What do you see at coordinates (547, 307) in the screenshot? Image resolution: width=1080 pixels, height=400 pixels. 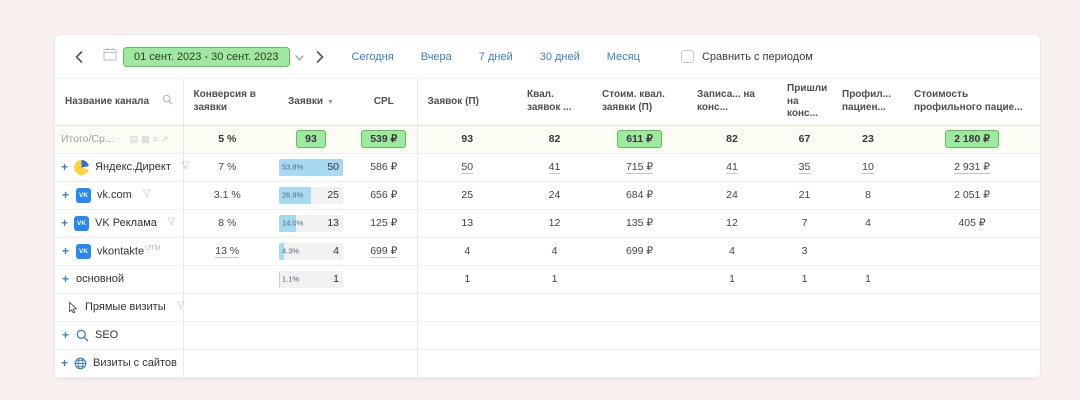 I see `table-row: Прямые визиты` at bounding box center [547, 307].